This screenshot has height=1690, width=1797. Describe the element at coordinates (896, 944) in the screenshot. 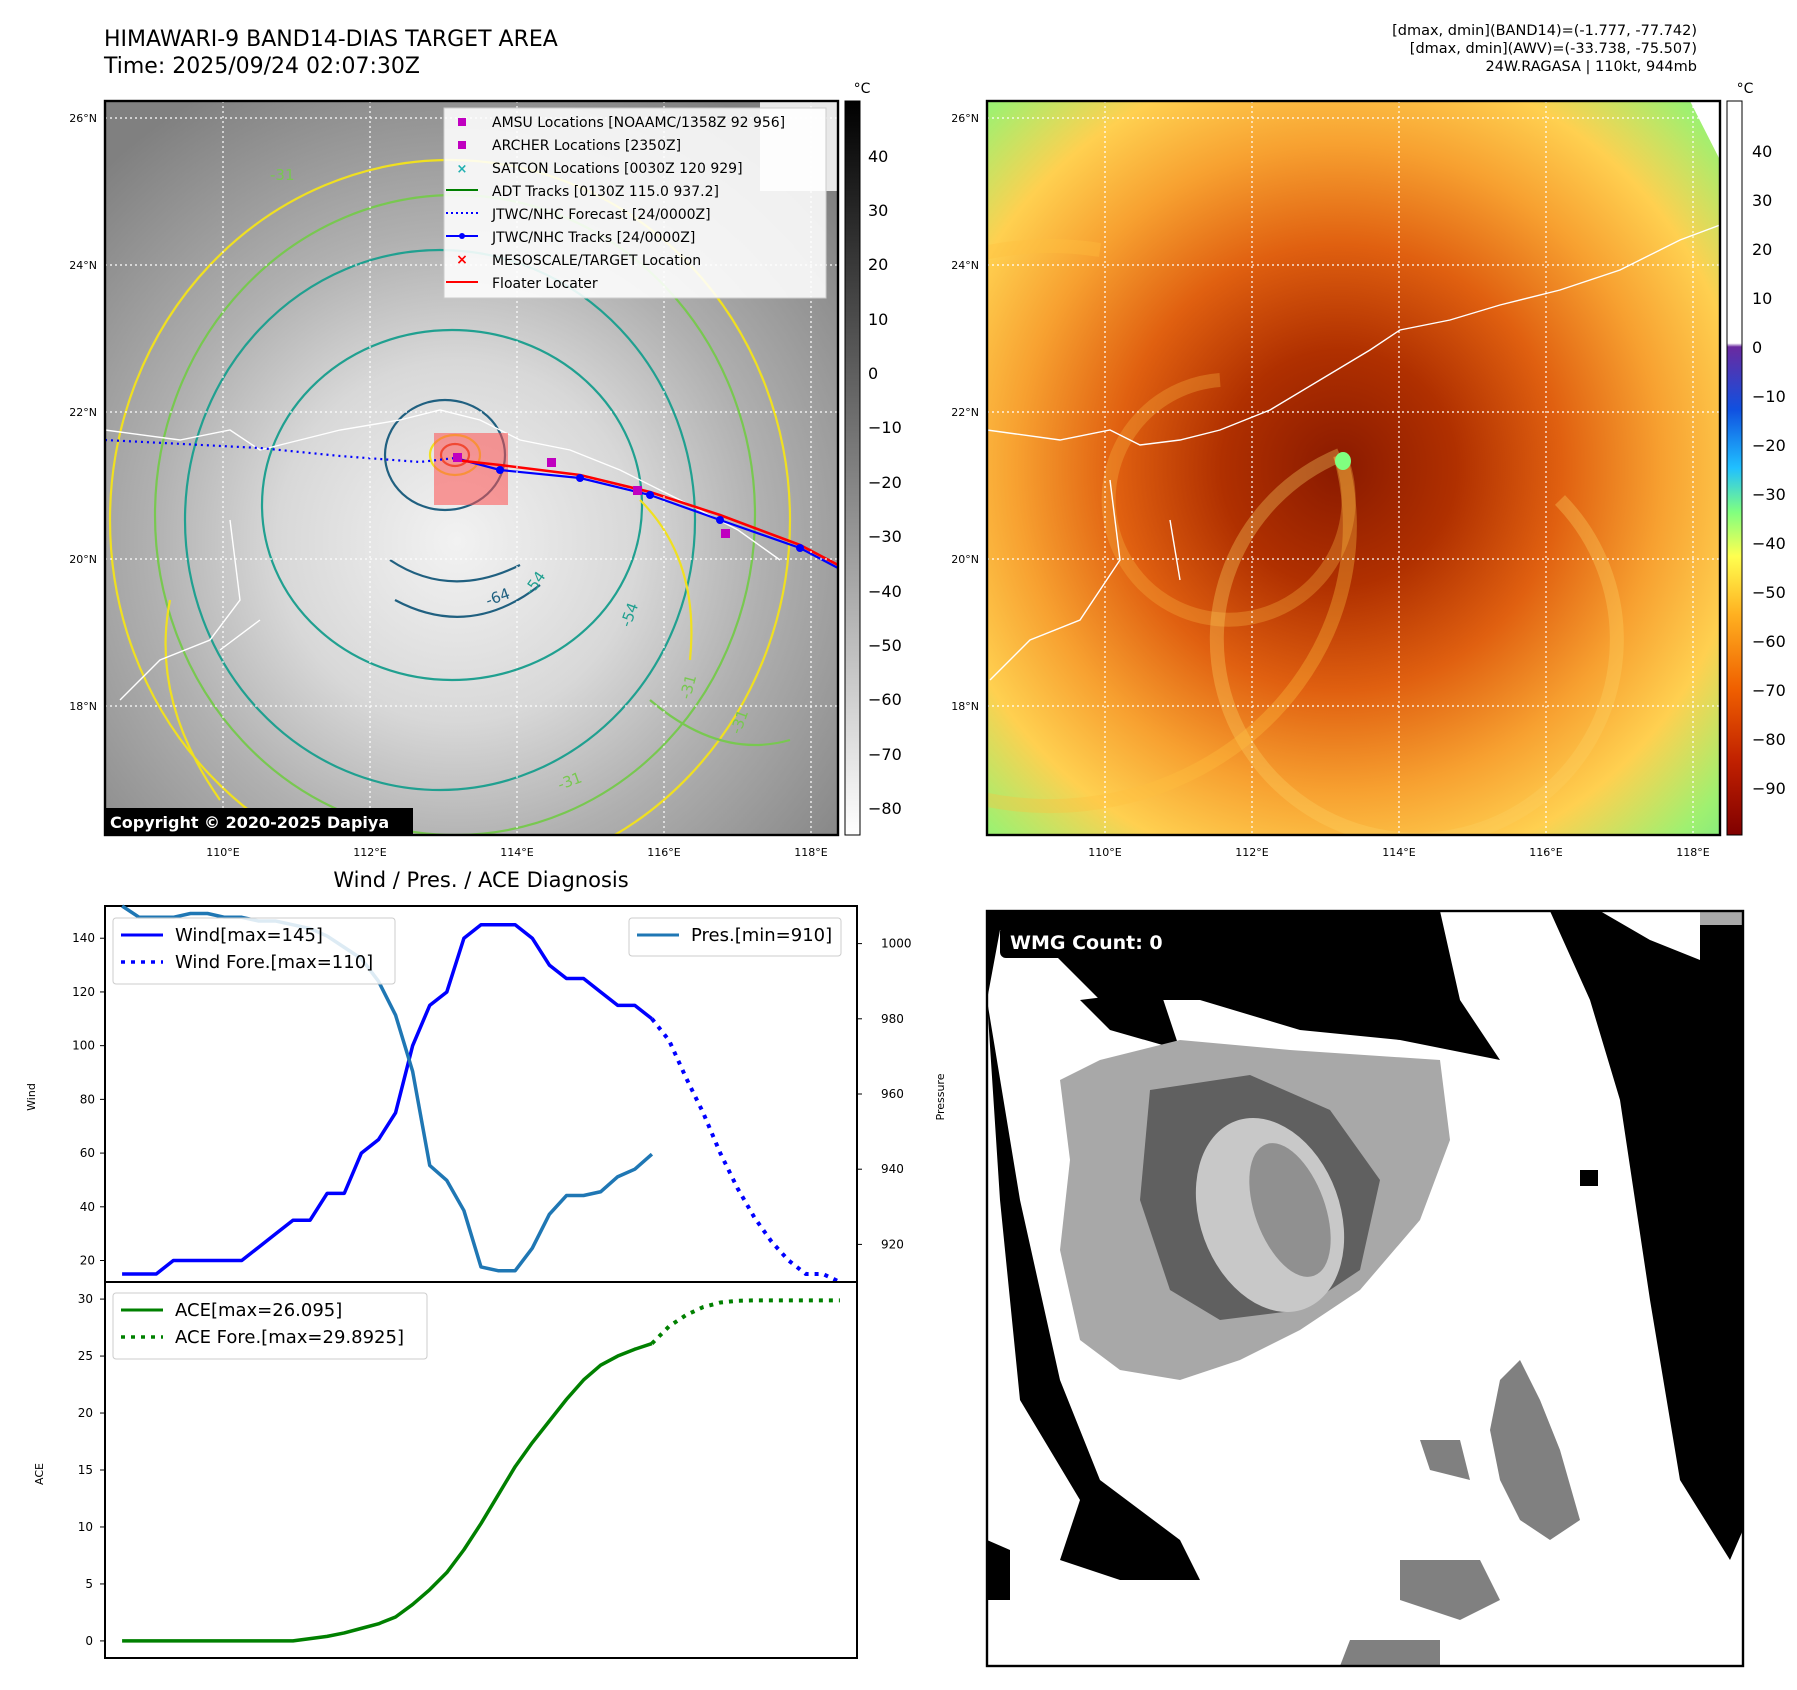

I see `pres-ytick-label: 1000` at that location.